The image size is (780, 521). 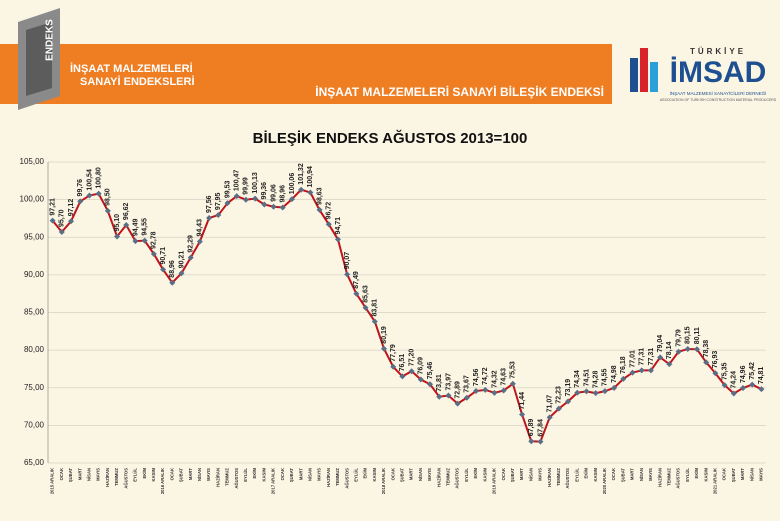 I want to click on data-label: 98,63, so click(x=319, y=196).